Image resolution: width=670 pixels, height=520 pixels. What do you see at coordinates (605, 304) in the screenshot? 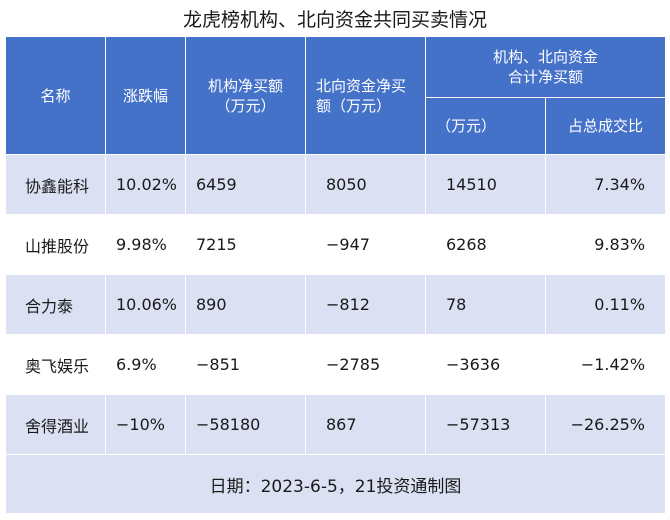
I see `cell-ratio: 0.11%` at bounding box center [605, 304].